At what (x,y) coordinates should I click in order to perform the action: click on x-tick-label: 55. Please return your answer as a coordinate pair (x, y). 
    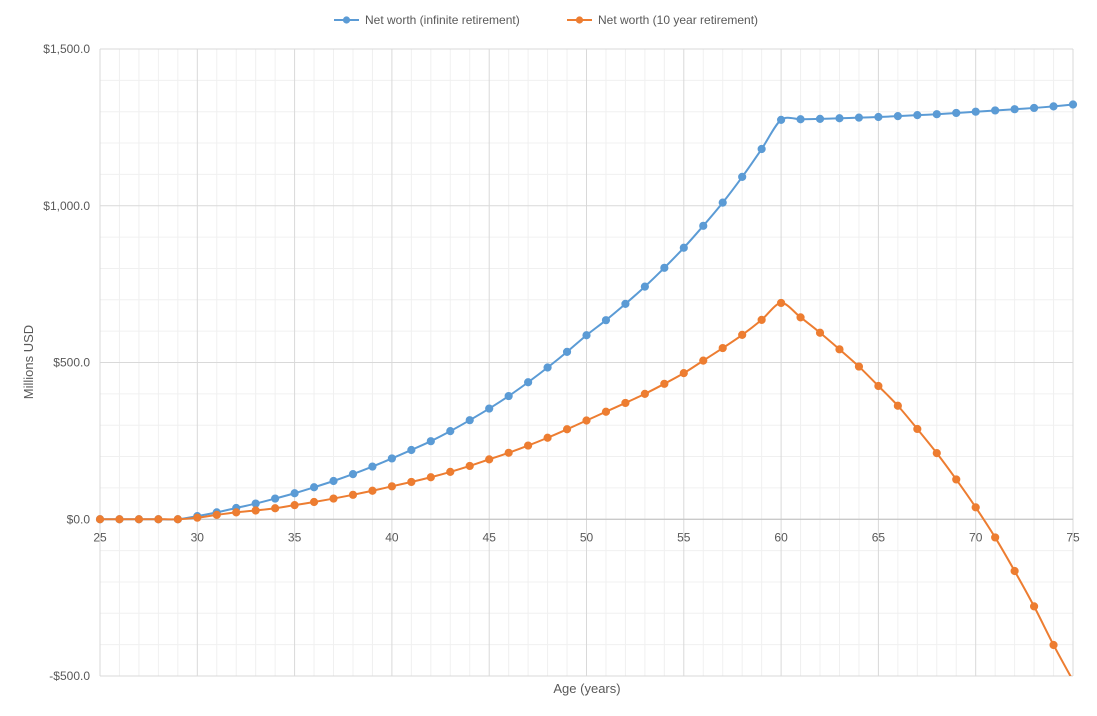
    Looking at the image, I should click on (684, 537).